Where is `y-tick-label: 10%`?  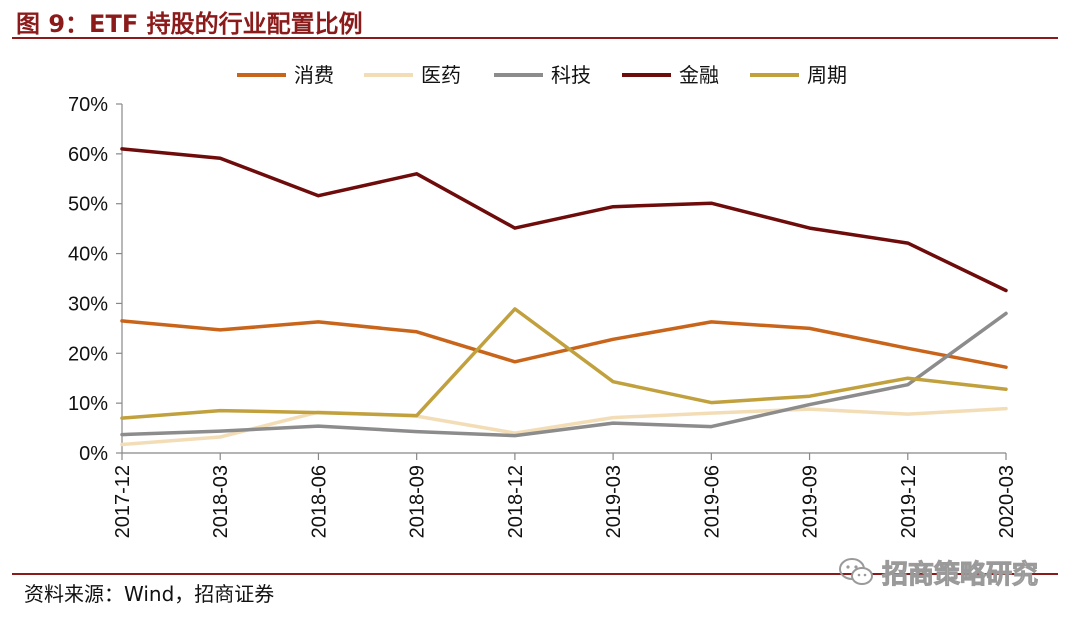
y-tick-label: 10% is located at coordinates (88, 404).